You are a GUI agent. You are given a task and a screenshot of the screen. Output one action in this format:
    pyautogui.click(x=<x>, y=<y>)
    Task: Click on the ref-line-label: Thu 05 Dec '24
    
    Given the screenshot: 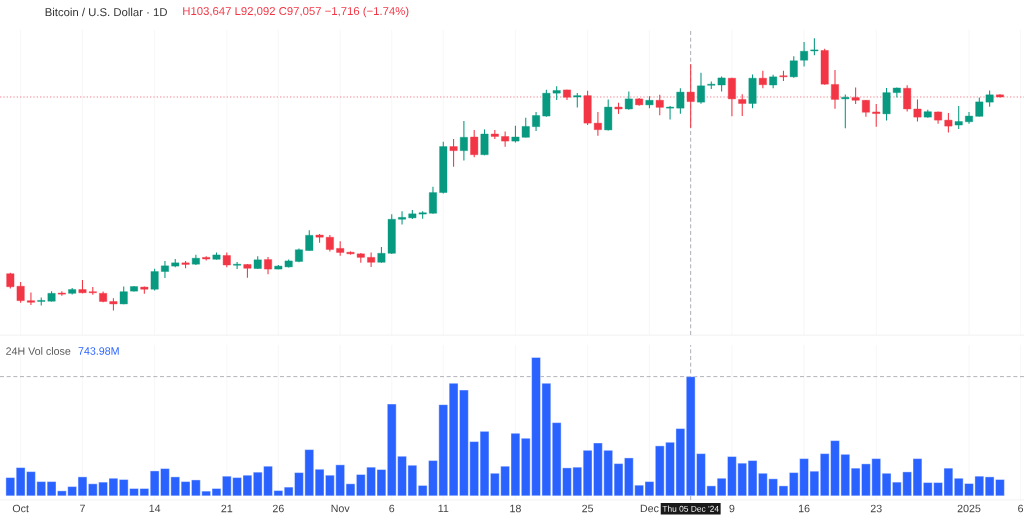 What is the action you would take?
    pyautogui.click(x=690, y=508)
    